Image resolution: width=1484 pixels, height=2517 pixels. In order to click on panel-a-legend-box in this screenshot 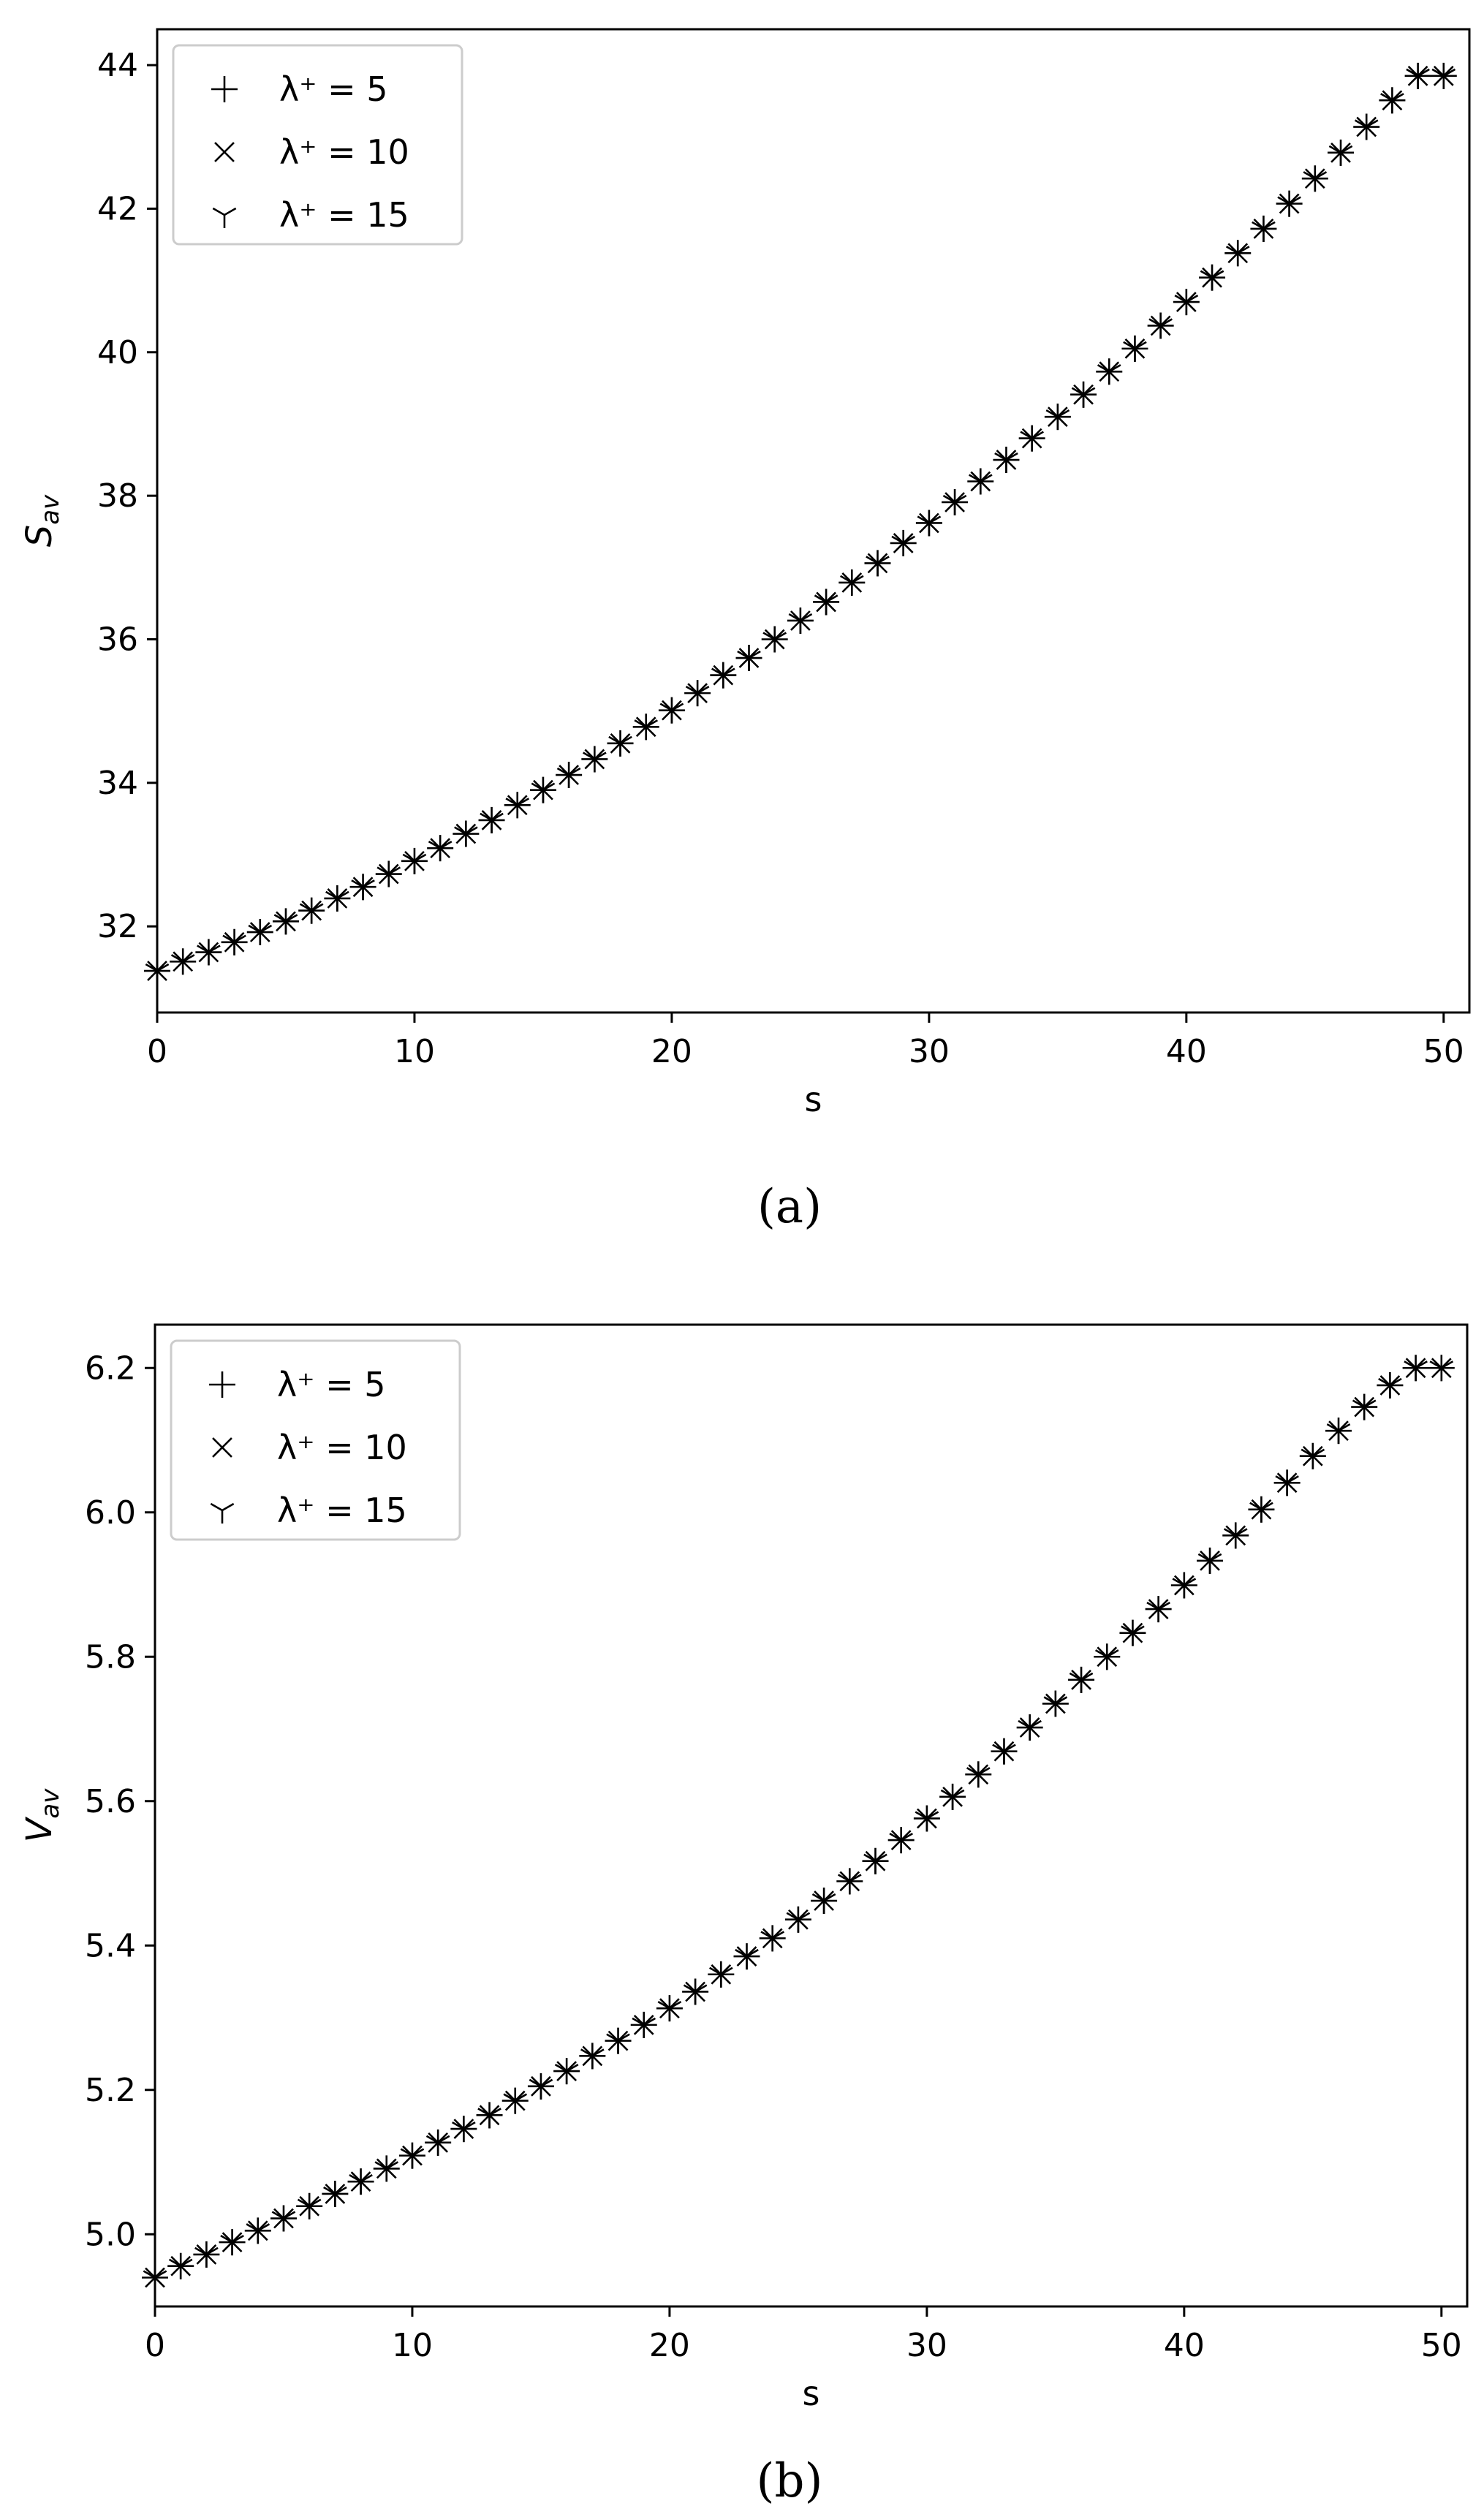, I will do `click(317, 145)`.